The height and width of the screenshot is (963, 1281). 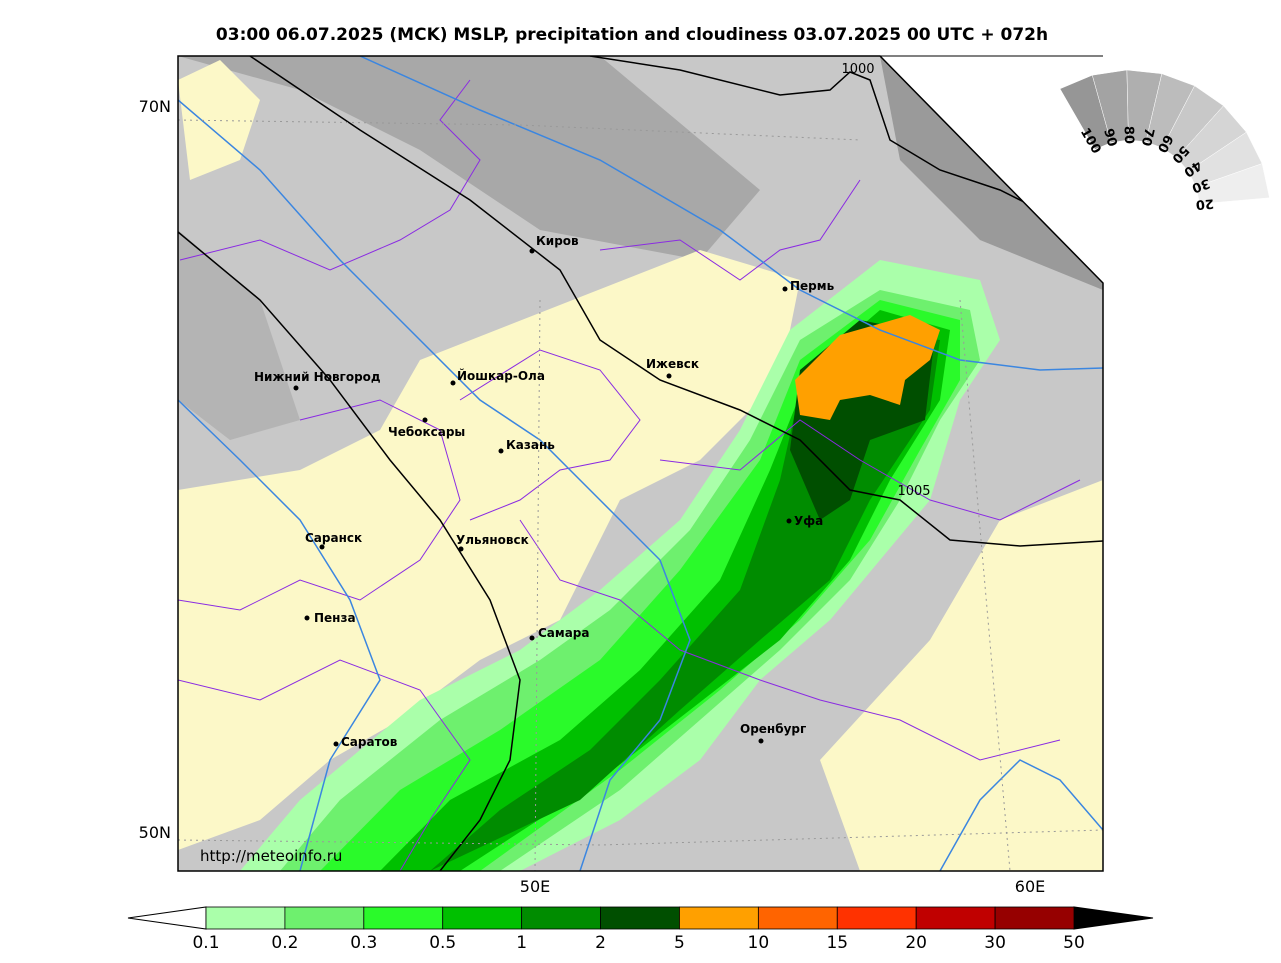 What do you see at coordinates (1204, 203) in the screenshot?
I see `cloud-scale-label: 20` at bounding box center [1204, 203].